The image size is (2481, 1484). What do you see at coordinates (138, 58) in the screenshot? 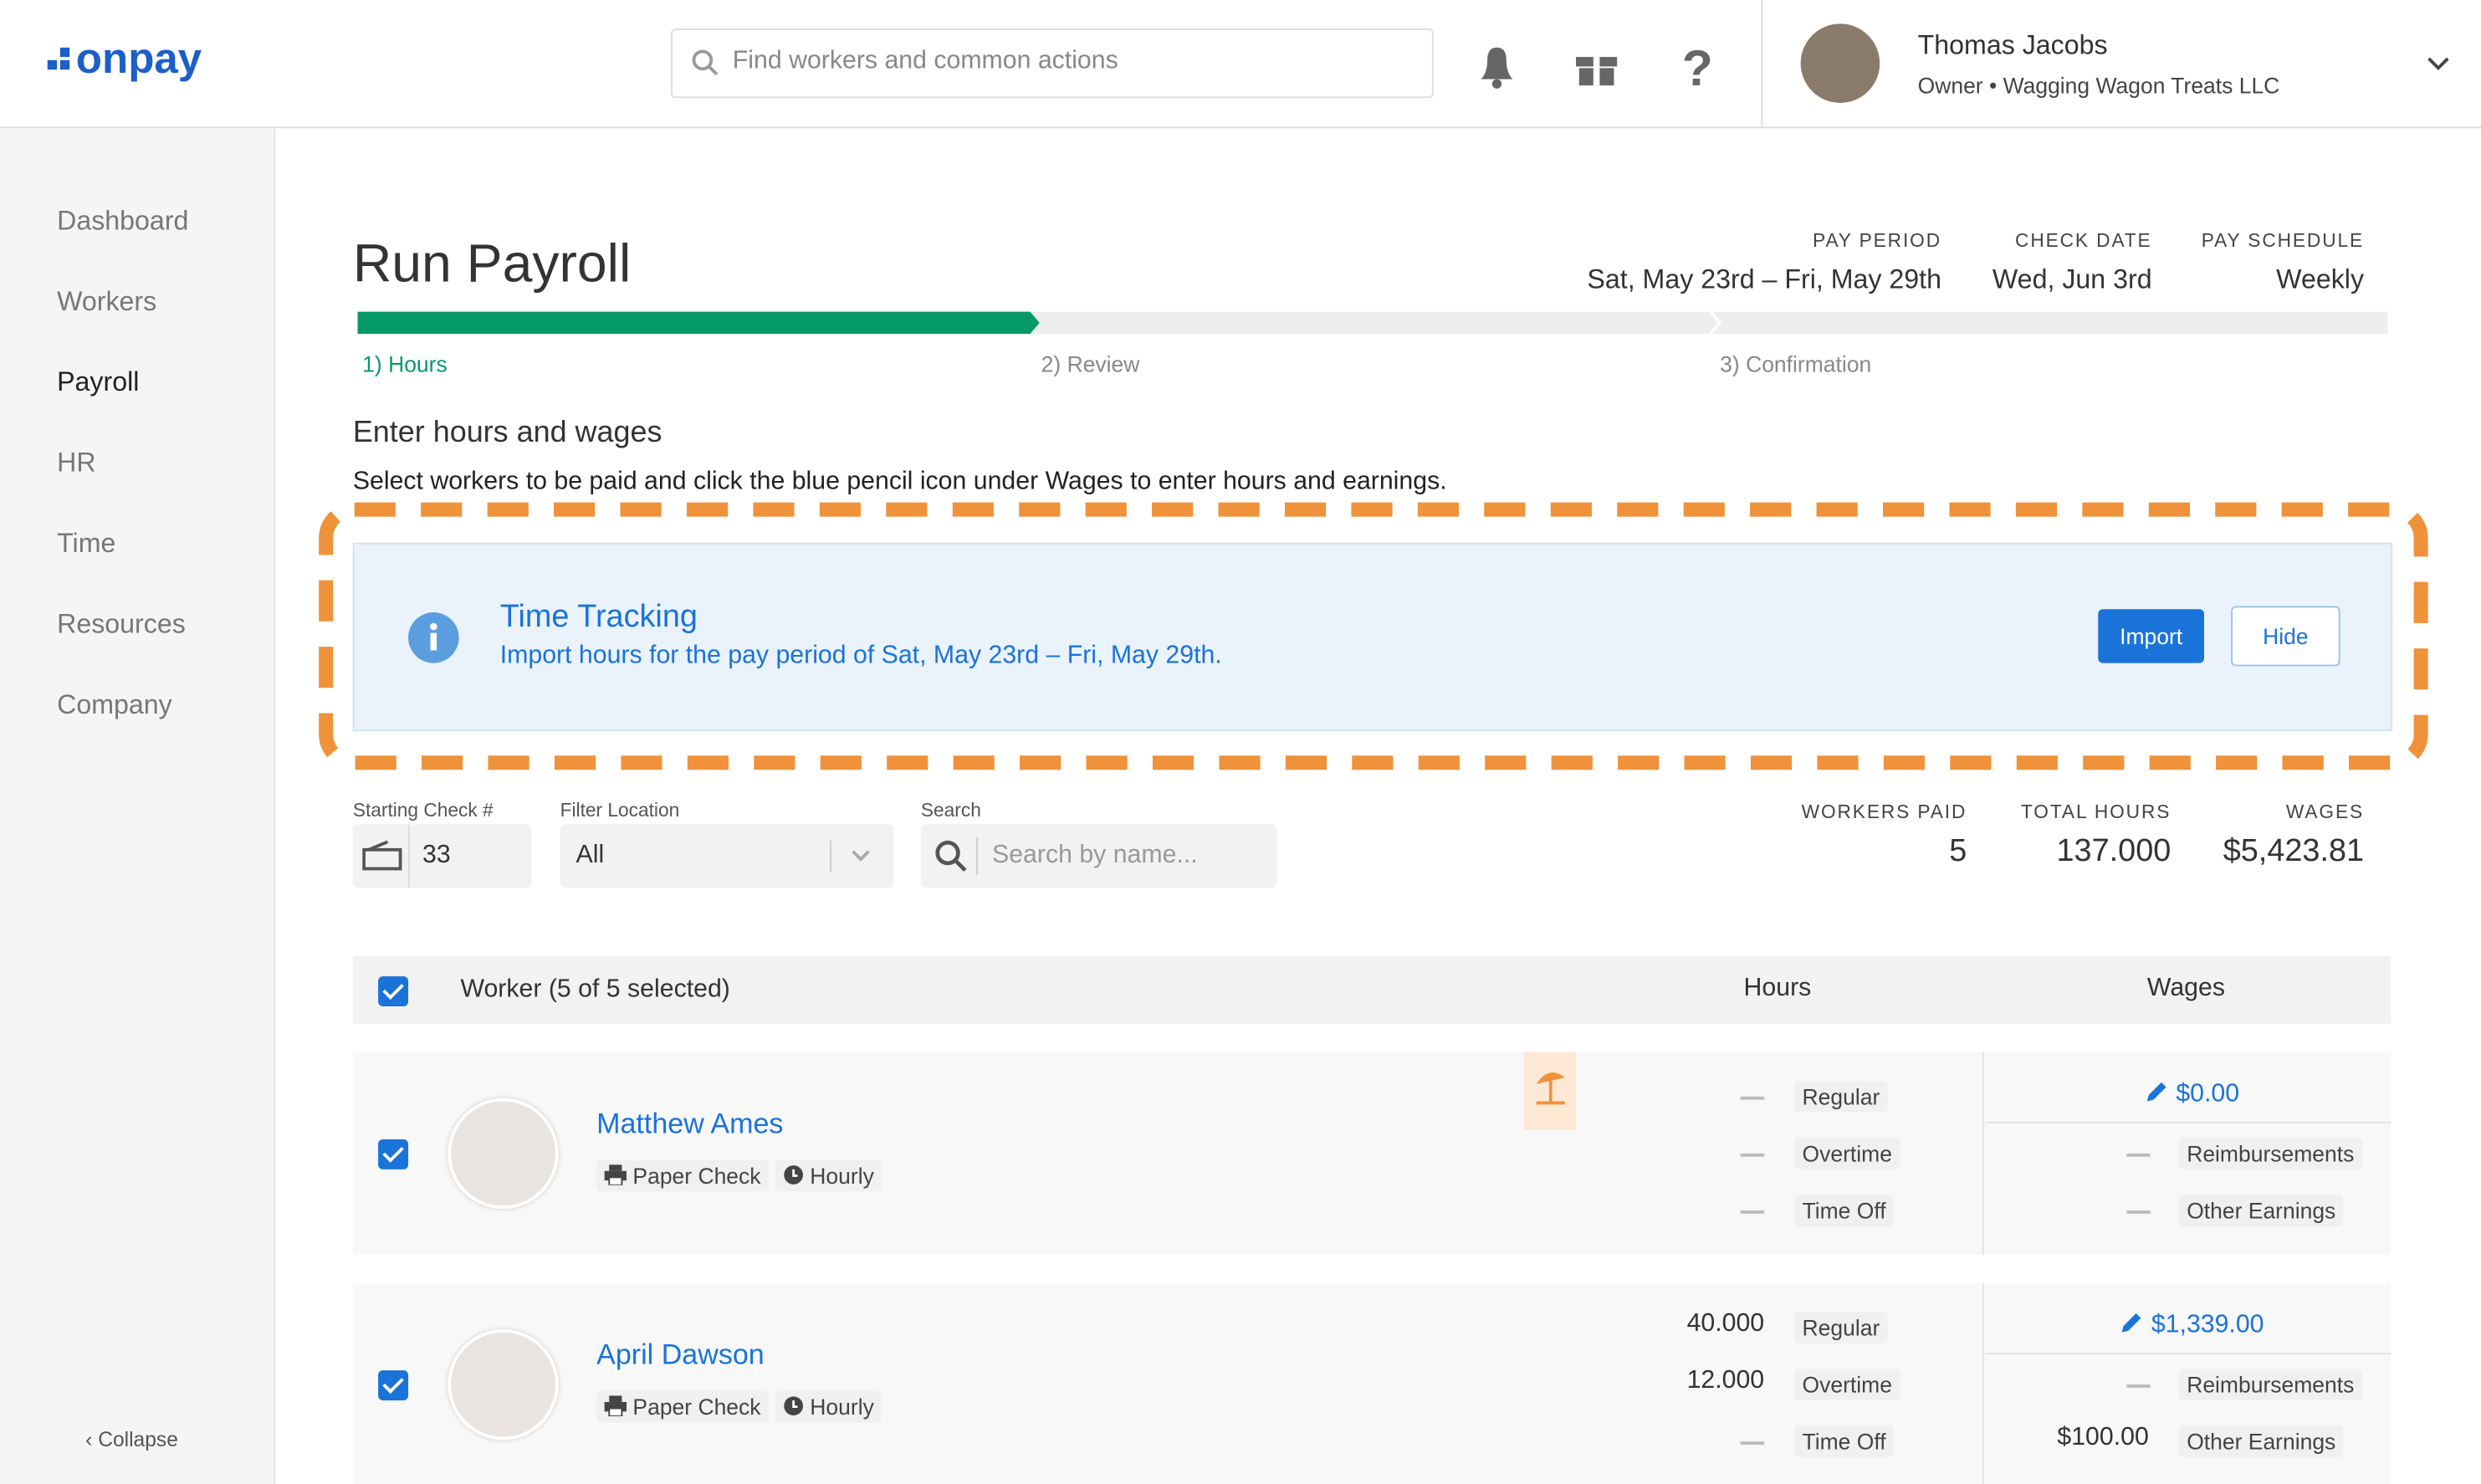
I see `logo: onpay` at bounding box center [138, 58].